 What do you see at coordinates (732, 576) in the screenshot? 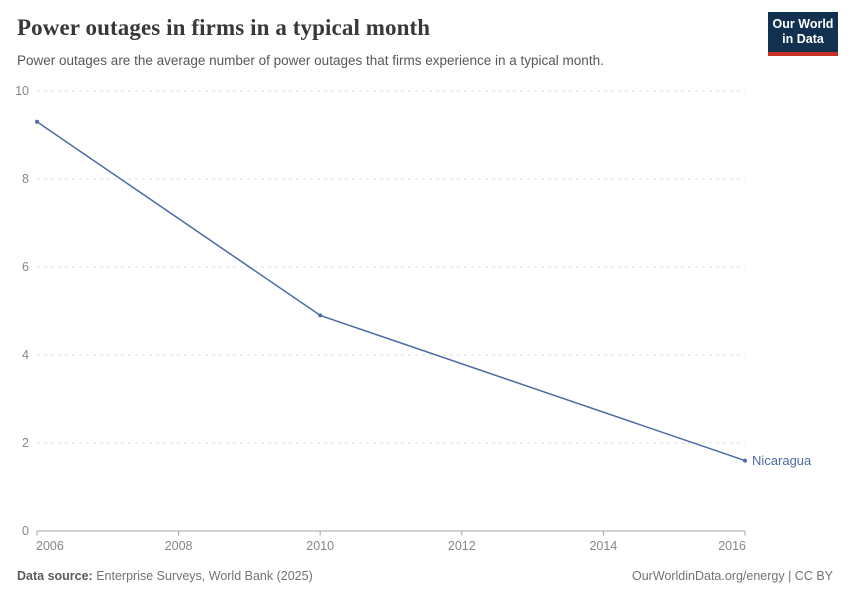
I see `owid-link: OurWorldinData.org/energy | CC BY` at bounding box center [732, 576].